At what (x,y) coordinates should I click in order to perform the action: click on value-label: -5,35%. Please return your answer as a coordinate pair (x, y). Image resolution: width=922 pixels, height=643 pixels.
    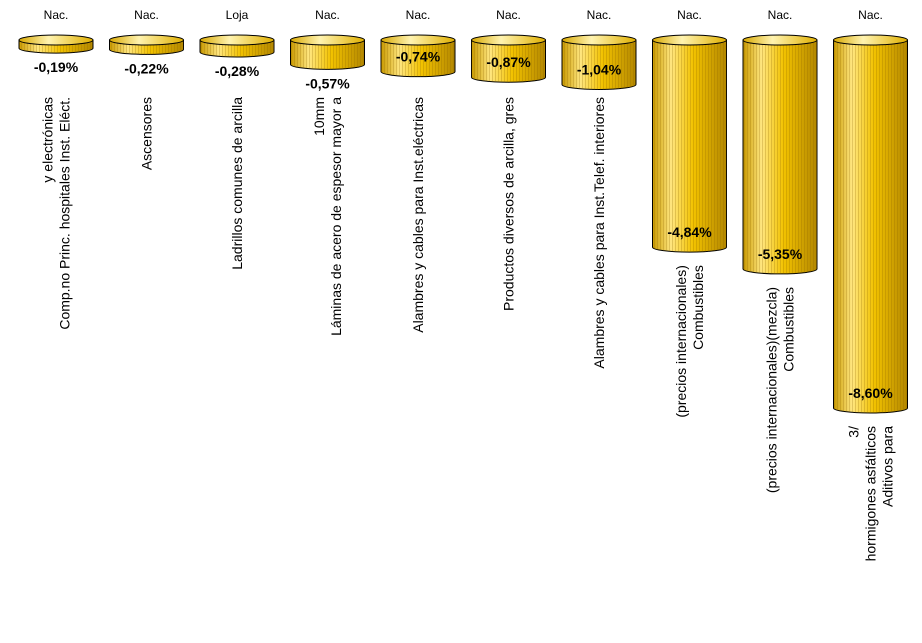
    Looking at the image, I should click on (780, 254).